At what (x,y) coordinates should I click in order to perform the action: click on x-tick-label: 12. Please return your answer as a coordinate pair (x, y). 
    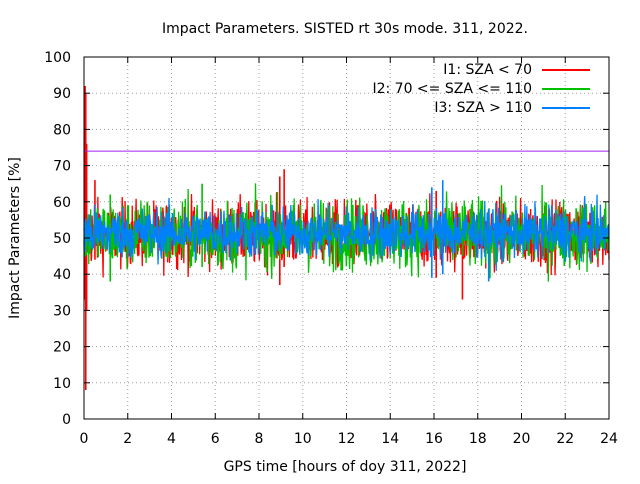
    Looking at the image, I should click on (347, 439).